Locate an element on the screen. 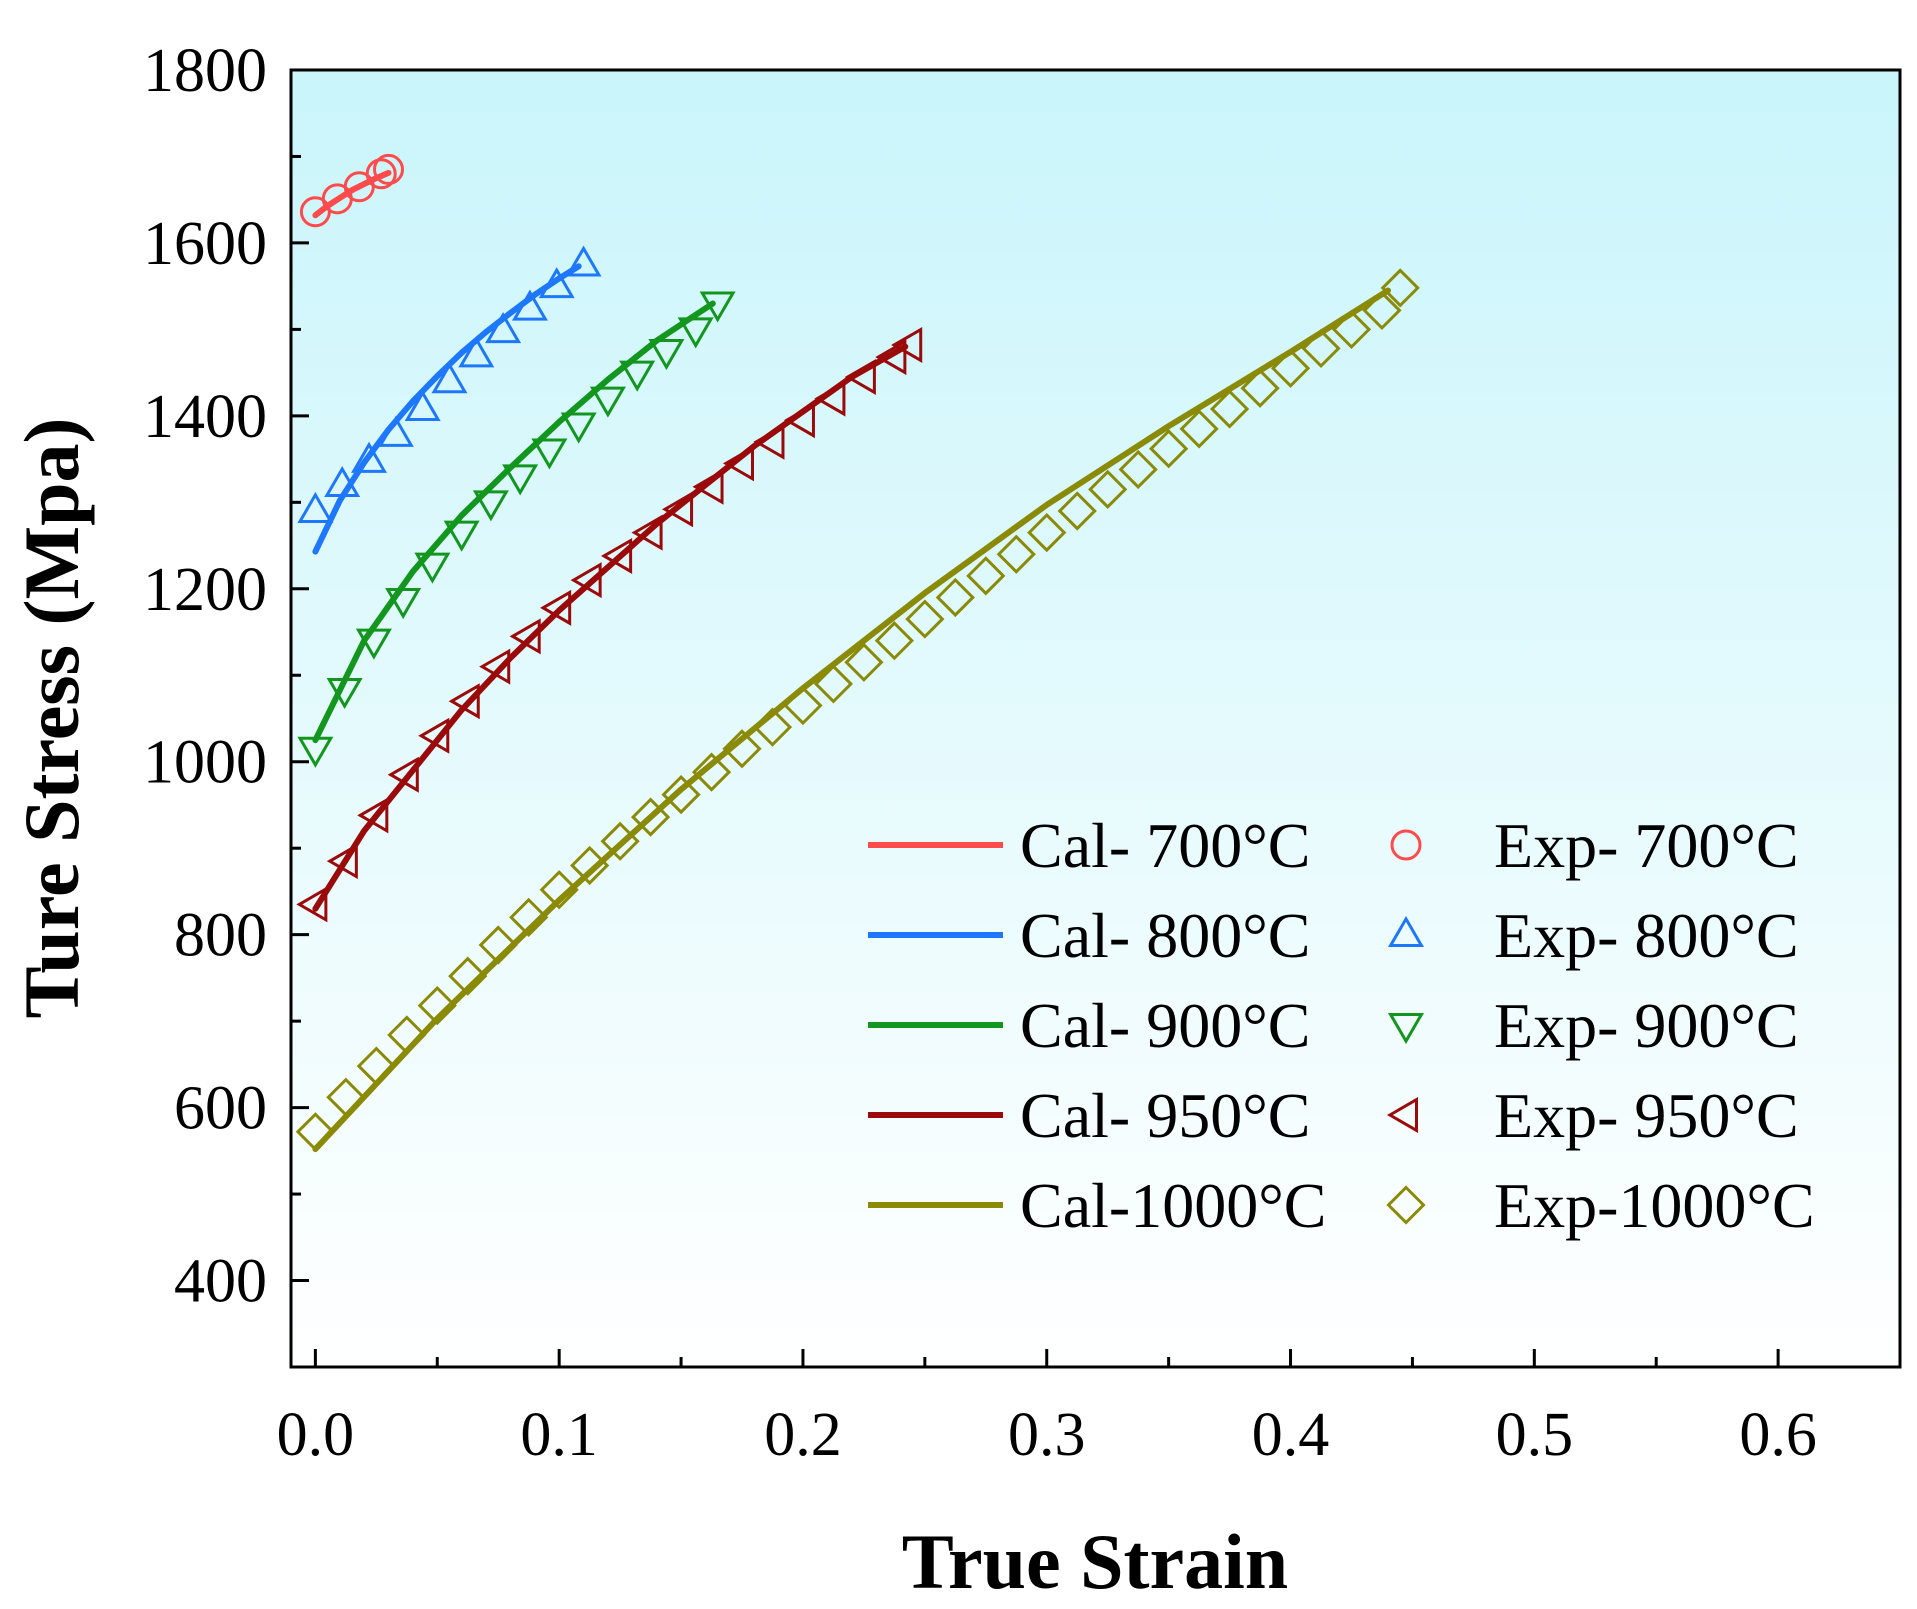  x-tick-label: 0.4 is located at coordinates (1291, 1435).